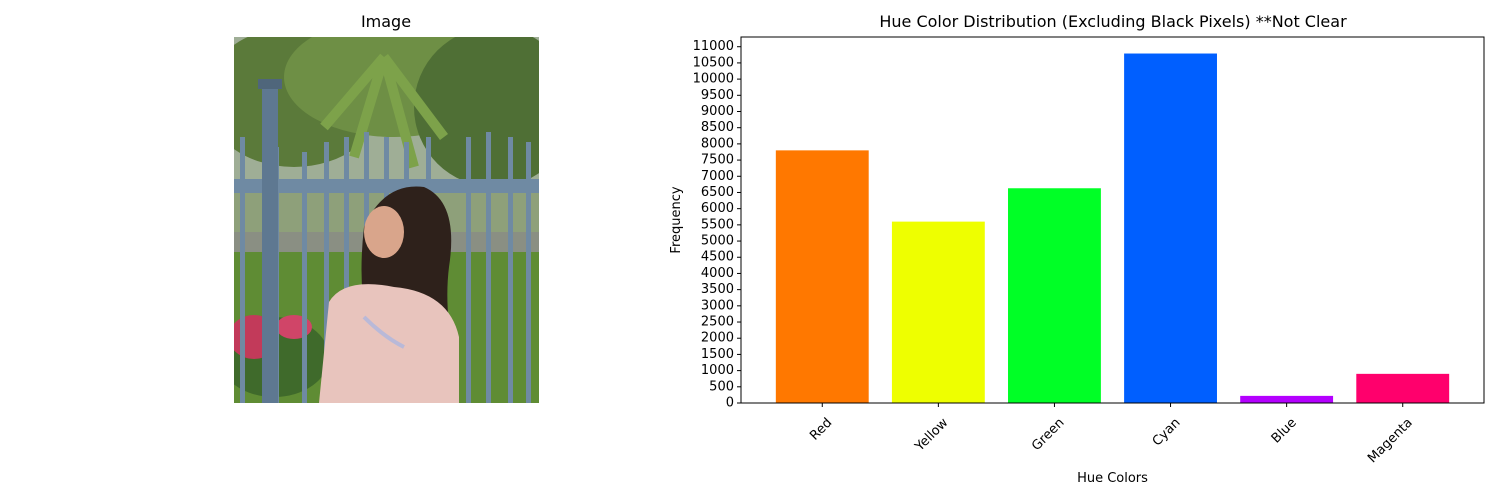  I want to click on y-tick-label: 4000, so click(717, 273).